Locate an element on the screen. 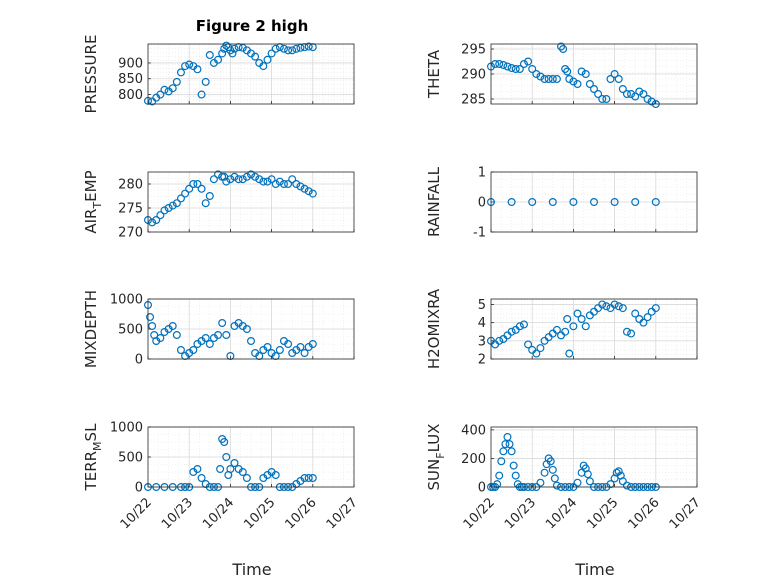 The image size is (778, 583). y-tick-label: 1000 is located at coordinates (126, 300).